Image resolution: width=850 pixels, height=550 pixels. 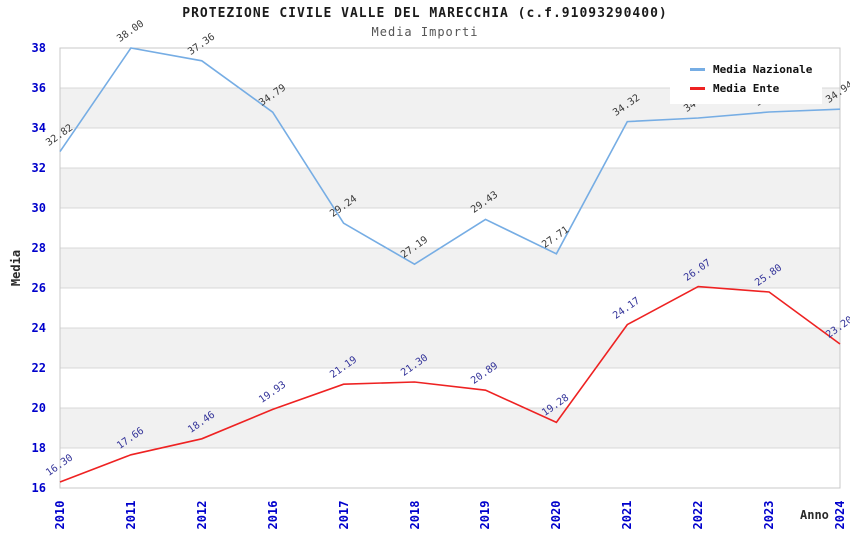 I want to click on legend-label: Media Nazionale, so click(x=763, y=69).